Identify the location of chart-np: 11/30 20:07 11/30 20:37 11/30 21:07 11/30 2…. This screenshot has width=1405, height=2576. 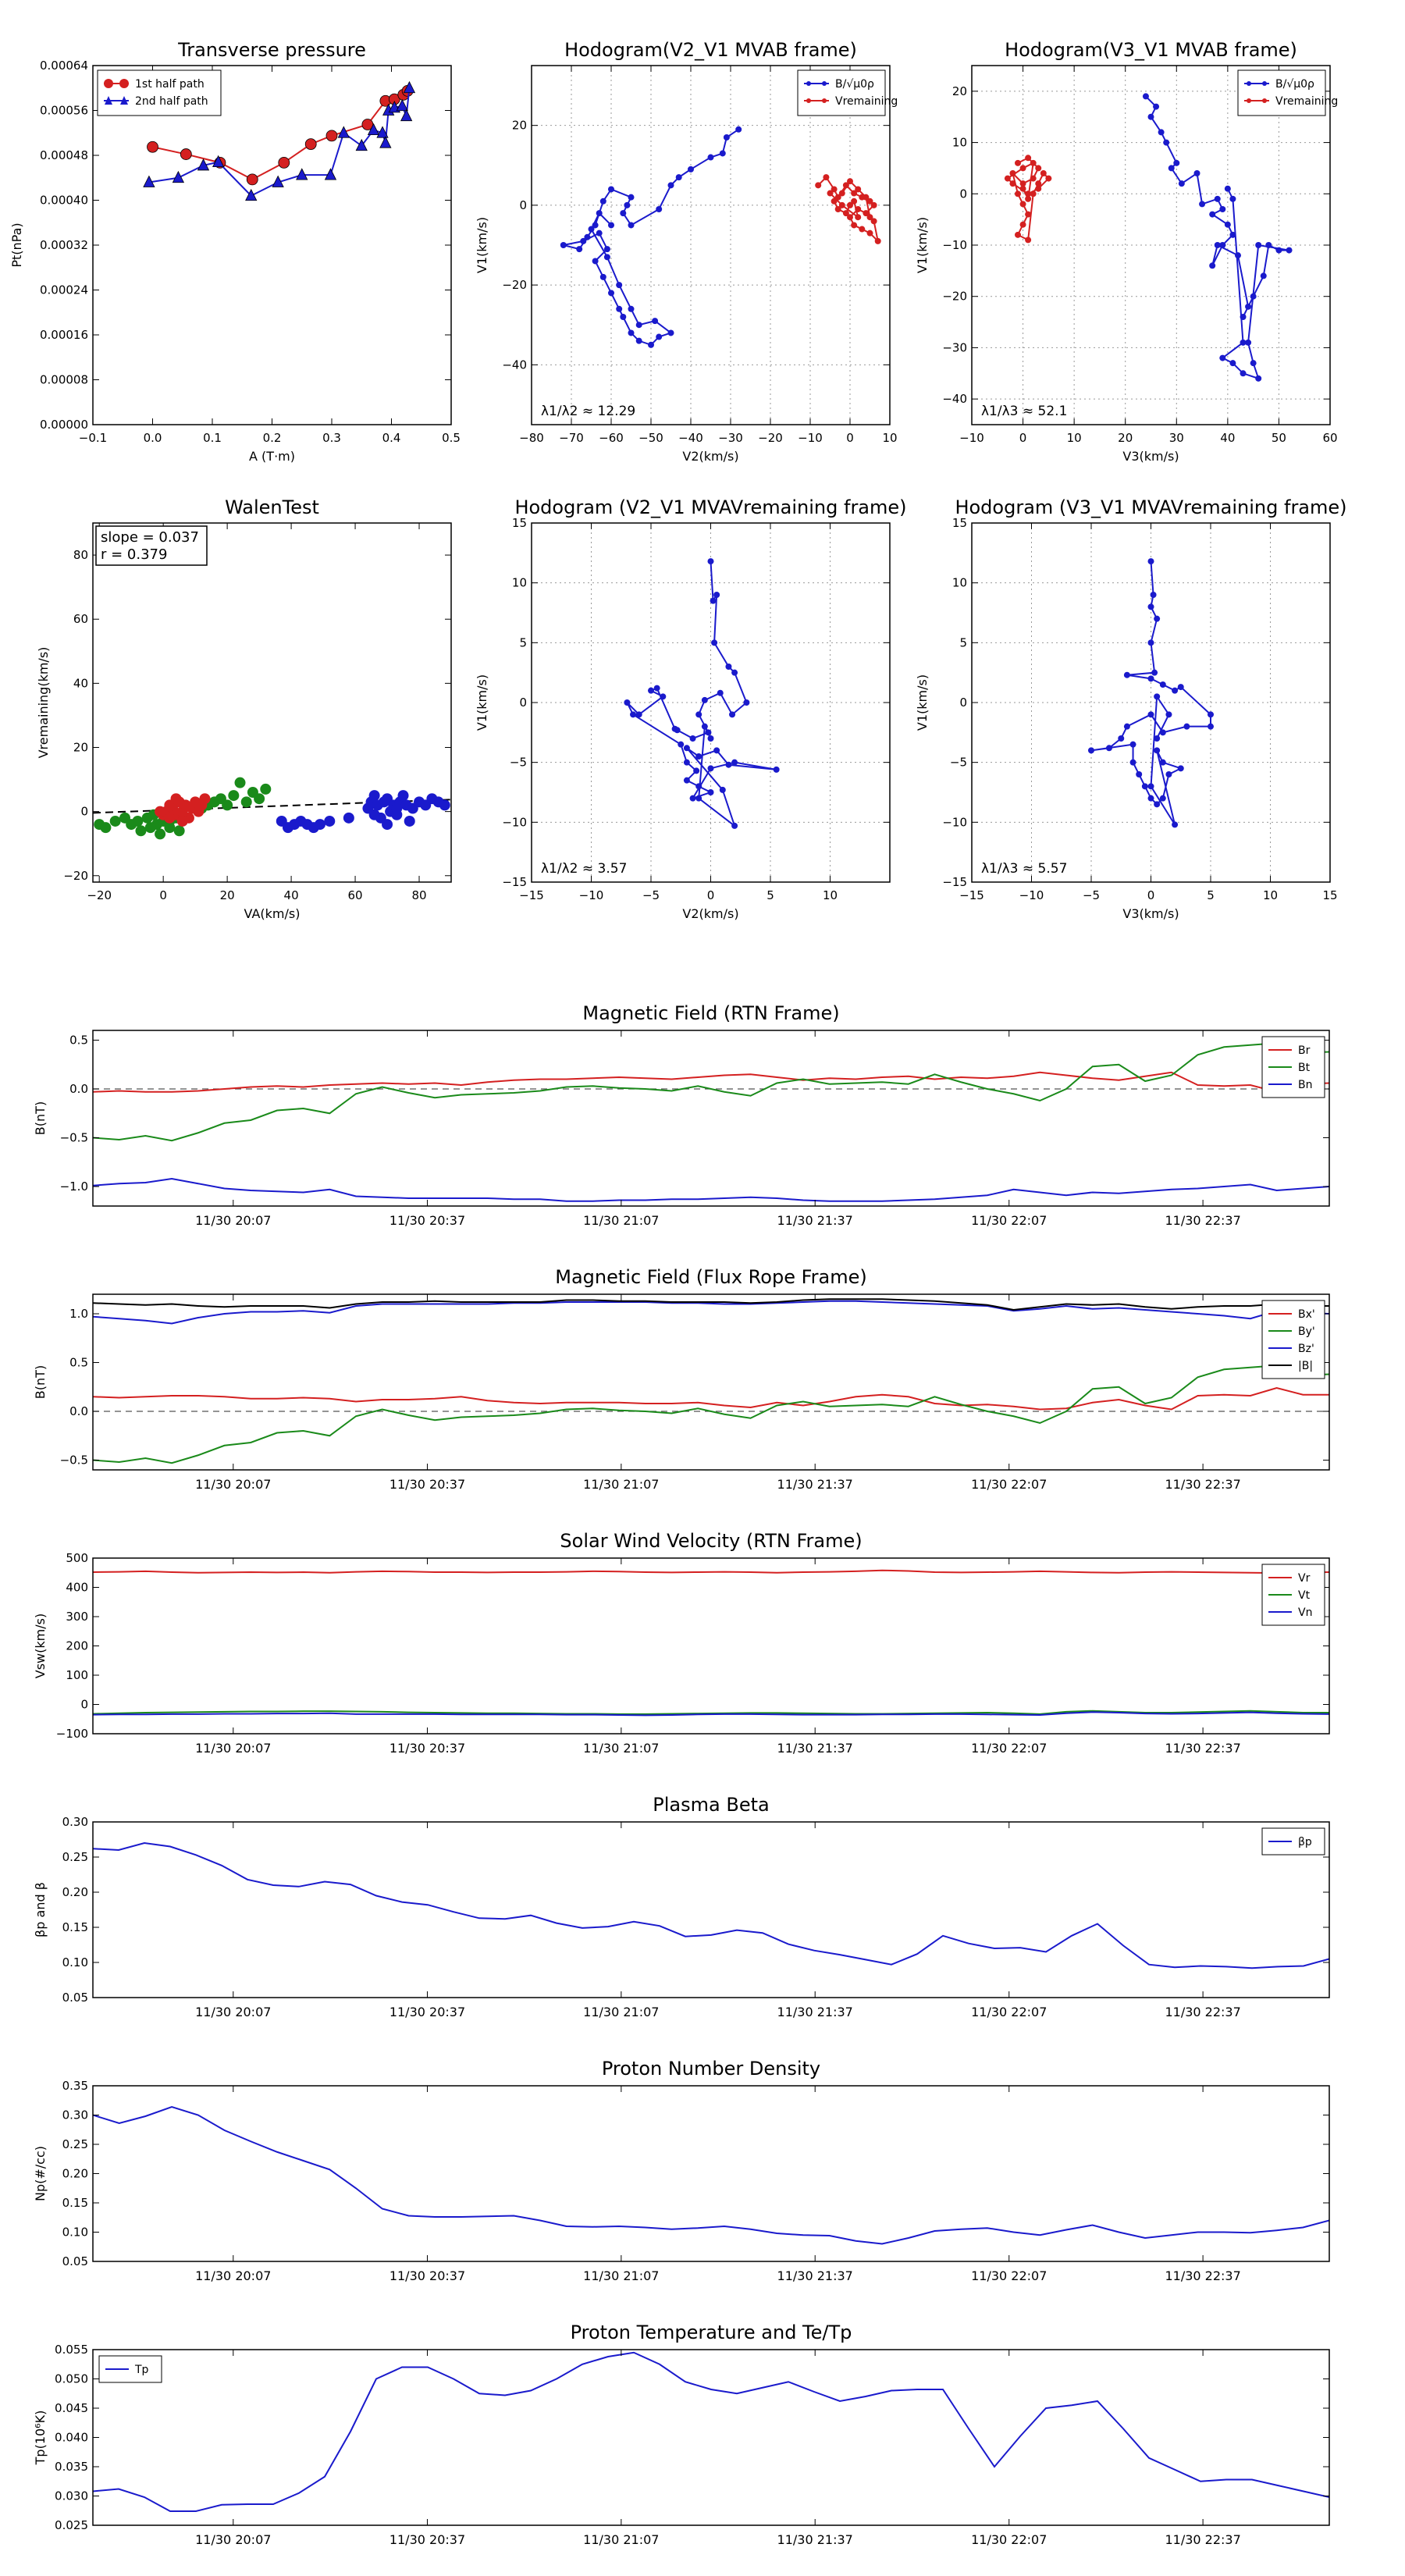
(681, 2170).